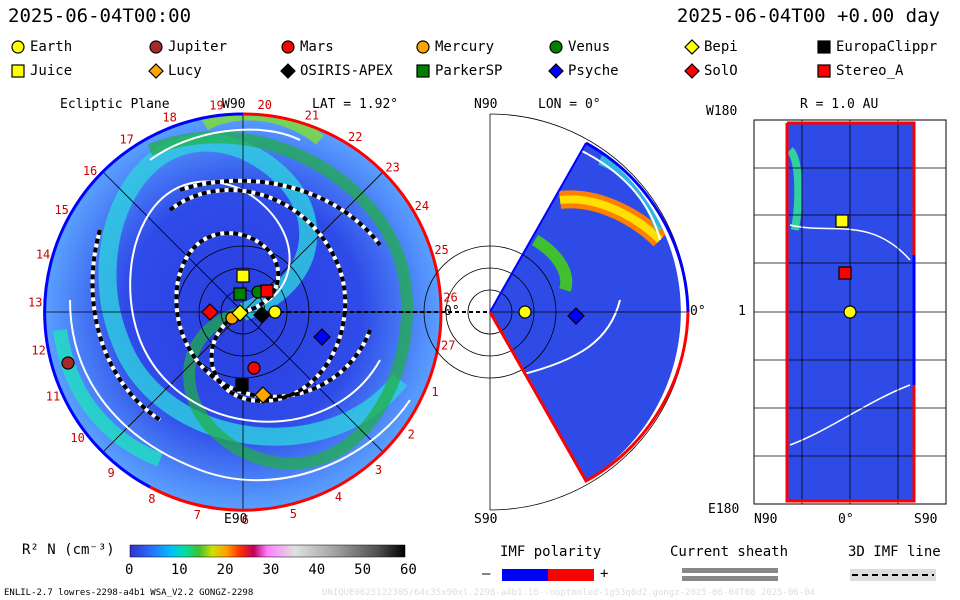 The image size is (960, 600). What do you see at coordinates (234, 104) in the screenshot?
I see `ecliptic-top-label: W90` at bounding box center [234, 104].